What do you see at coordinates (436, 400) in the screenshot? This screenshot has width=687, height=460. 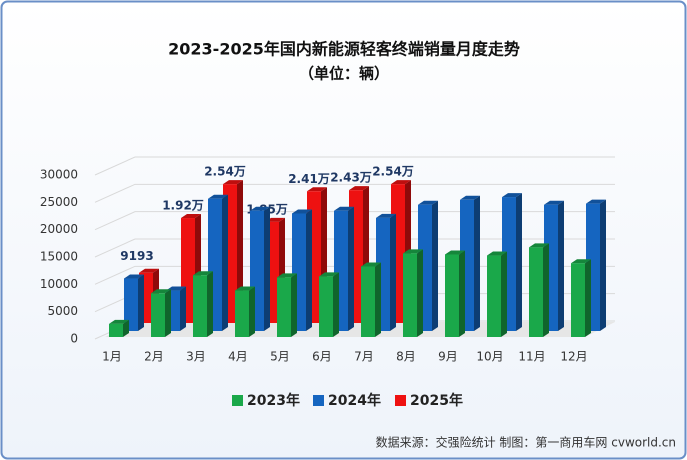 I see `legend-label: 2025年` at bounding box center [436, 400].